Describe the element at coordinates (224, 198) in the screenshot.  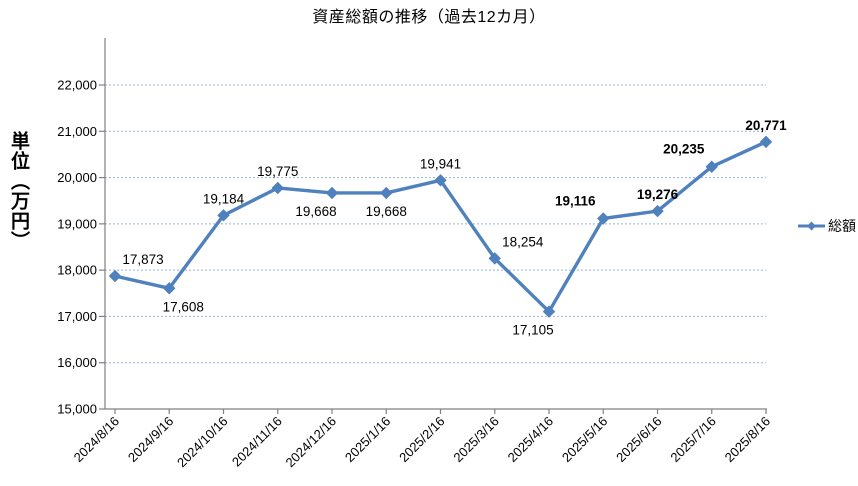
I see `data-point-label: 19,184` at that location.